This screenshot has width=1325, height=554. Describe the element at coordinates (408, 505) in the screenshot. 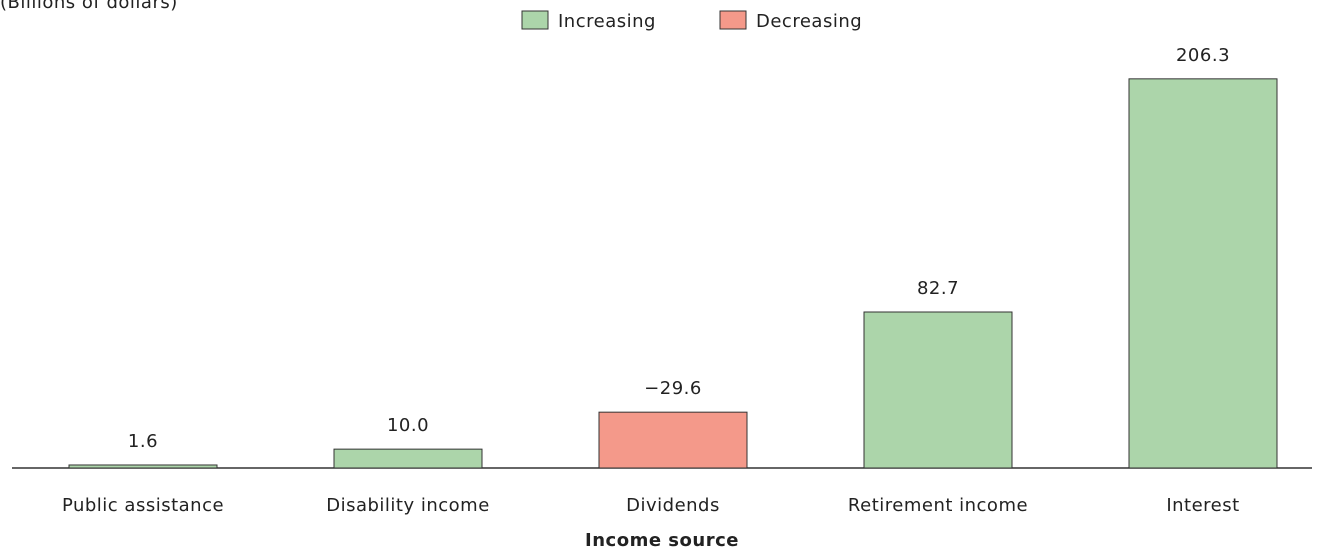

I see `x-tick-label: Disability income` at that location.